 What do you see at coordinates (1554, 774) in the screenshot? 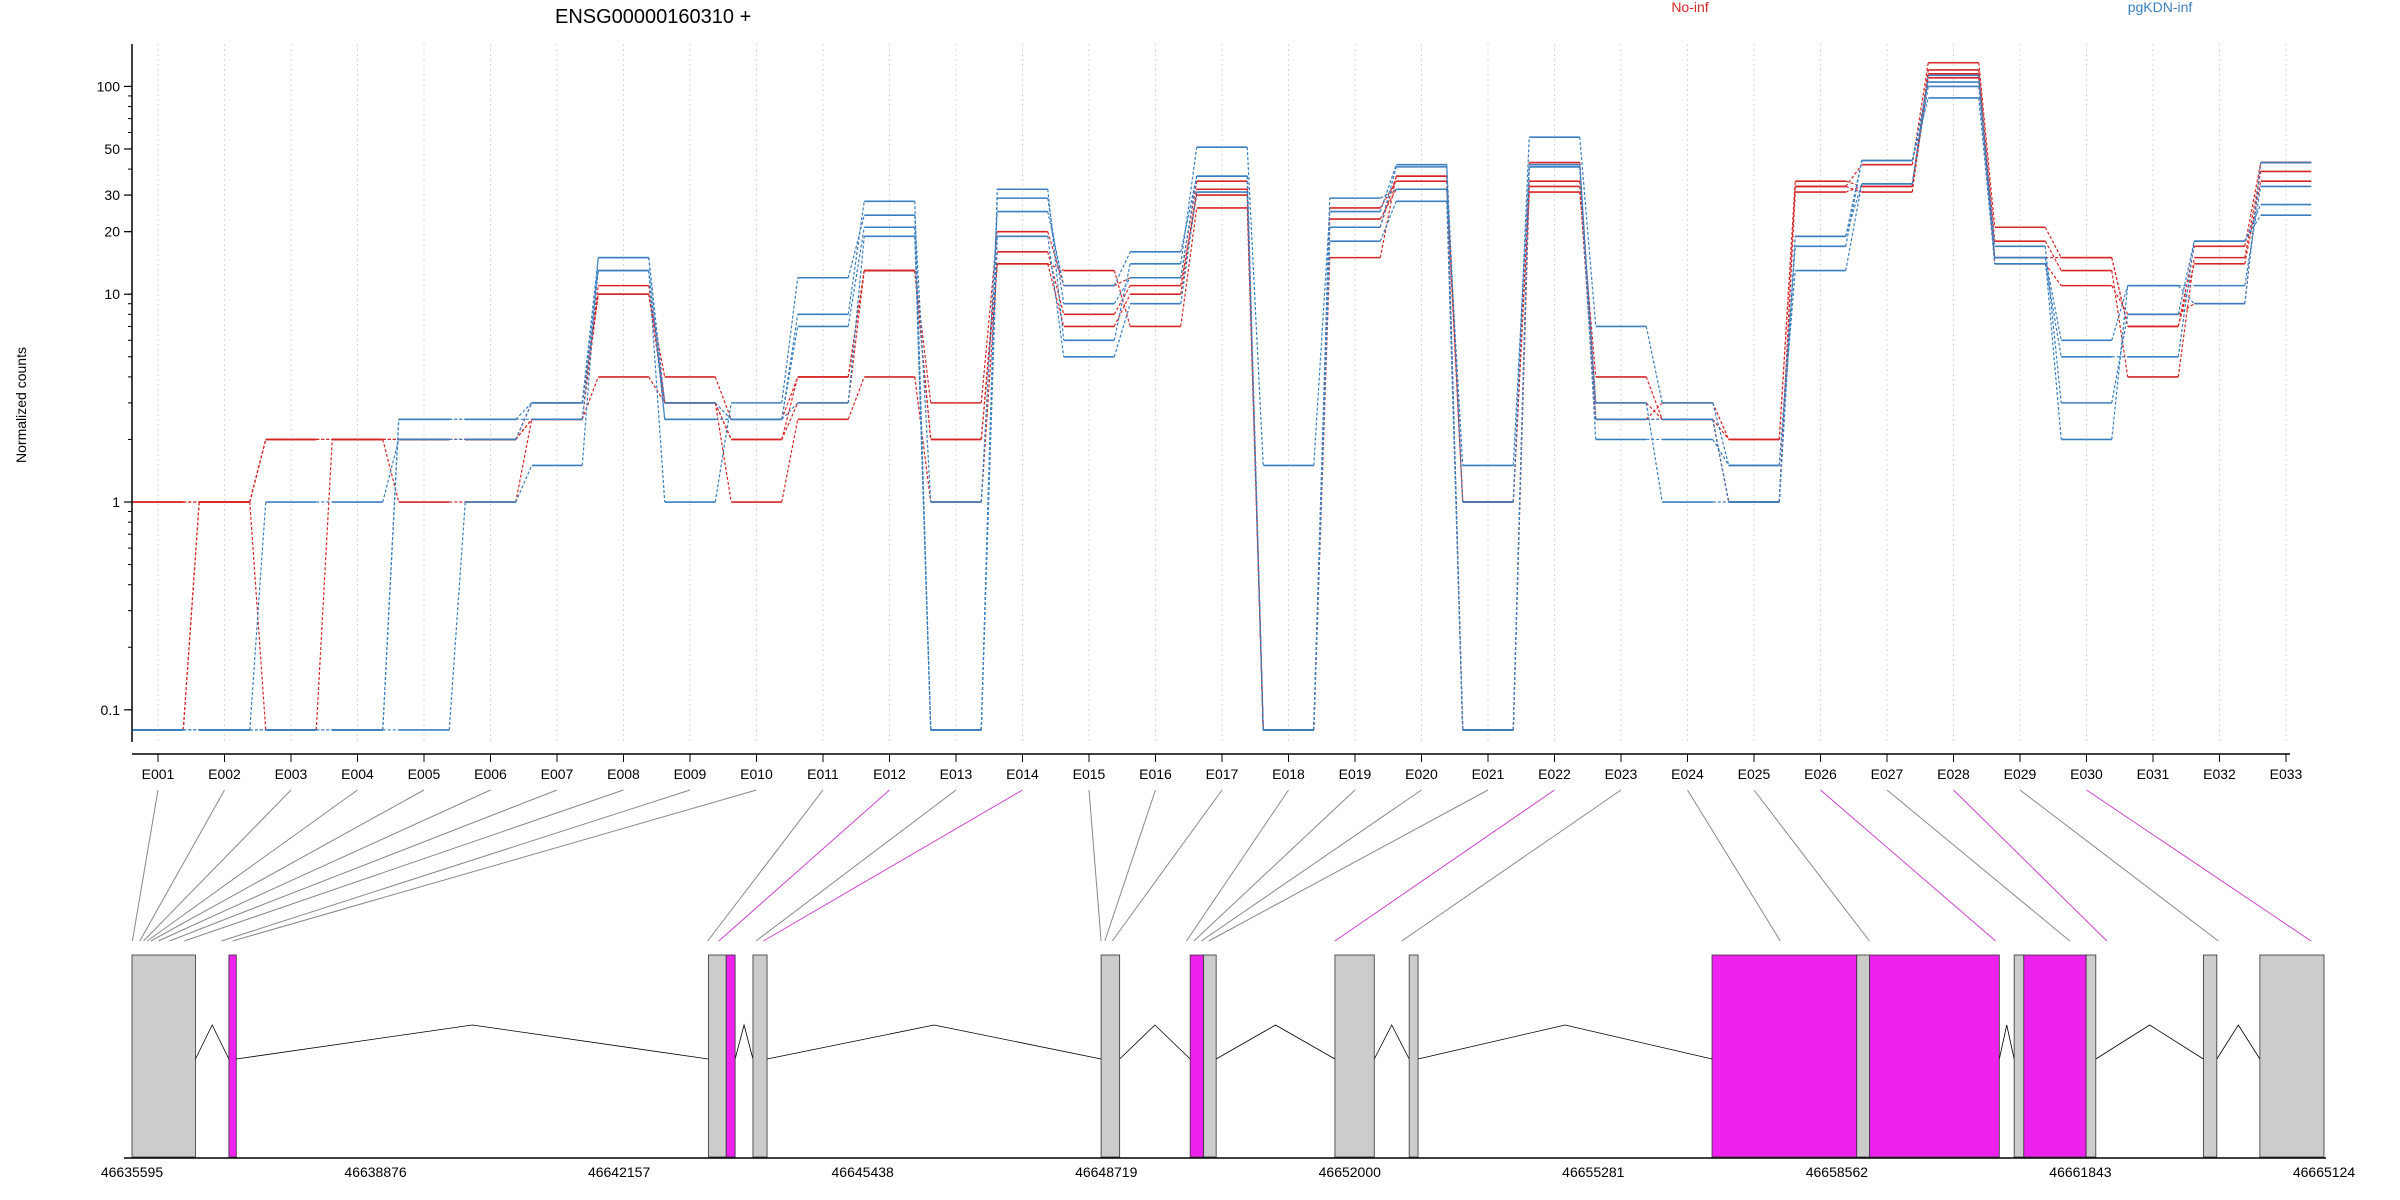
I see `x-tick-label-e022: E022` at bounding box center [1554, 774].